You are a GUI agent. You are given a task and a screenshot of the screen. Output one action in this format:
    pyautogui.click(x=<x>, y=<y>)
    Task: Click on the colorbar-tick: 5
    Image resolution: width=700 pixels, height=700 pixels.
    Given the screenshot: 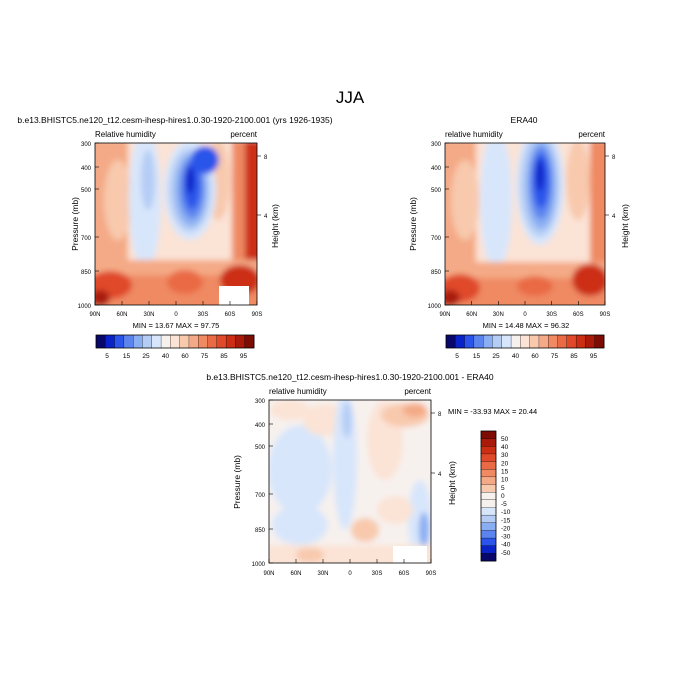 What is the action you would take?
    pyautogui.click(x=503, y=488)
    